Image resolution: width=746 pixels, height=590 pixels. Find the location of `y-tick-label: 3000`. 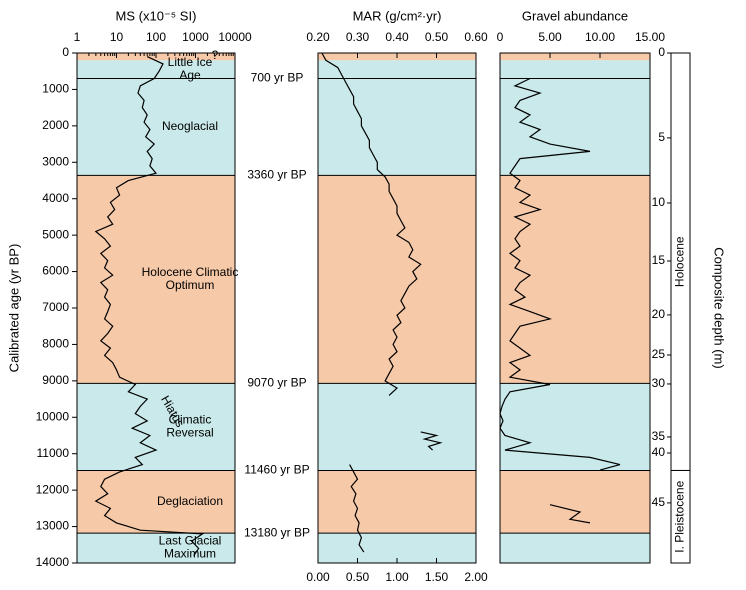

y-tick-label: 3000 is located at coordinates (55, 161).